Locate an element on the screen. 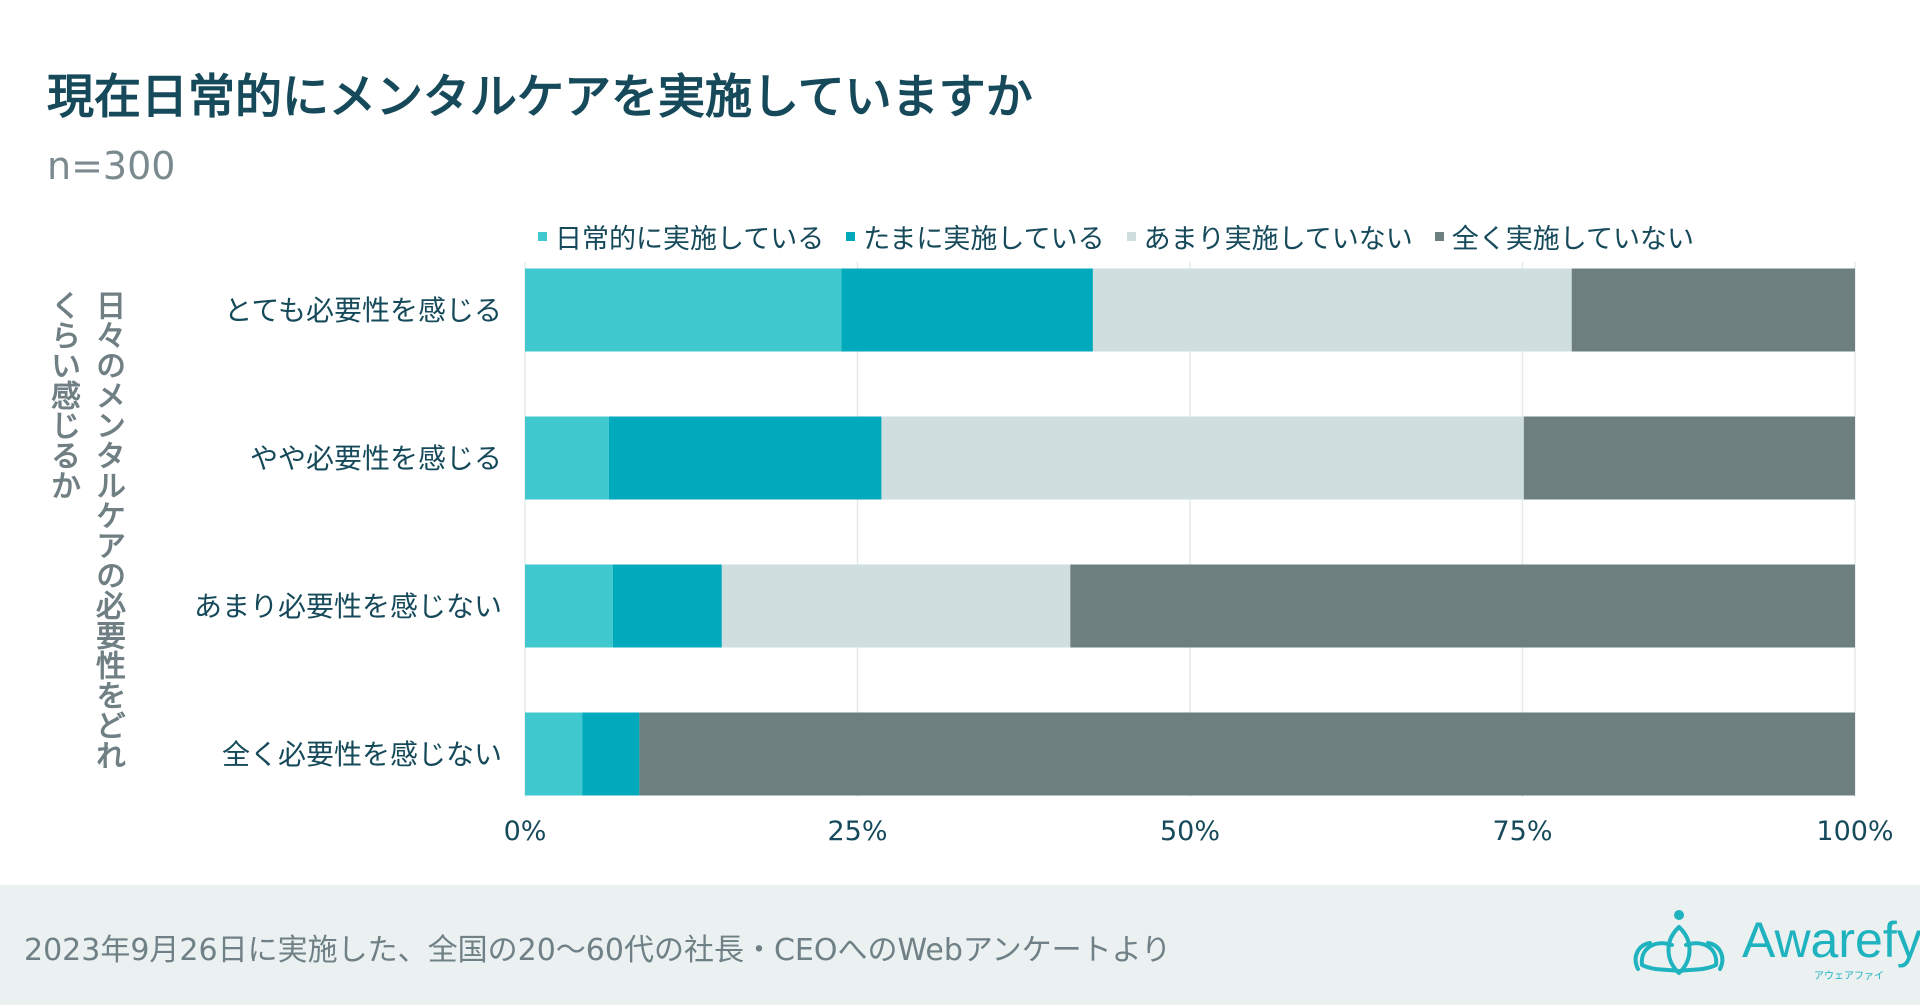  legend-swatch-rarely is located at coordinates (1131, 236).